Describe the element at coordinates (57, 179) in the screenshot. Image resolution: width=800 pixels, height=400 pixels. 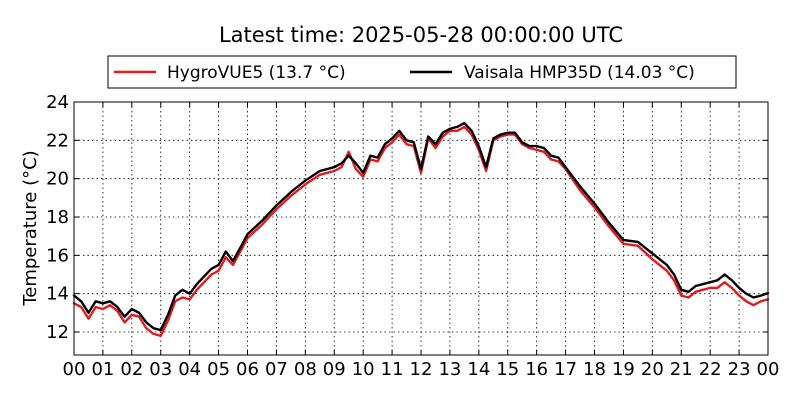
I see `y-tick-label: 20` at that location.